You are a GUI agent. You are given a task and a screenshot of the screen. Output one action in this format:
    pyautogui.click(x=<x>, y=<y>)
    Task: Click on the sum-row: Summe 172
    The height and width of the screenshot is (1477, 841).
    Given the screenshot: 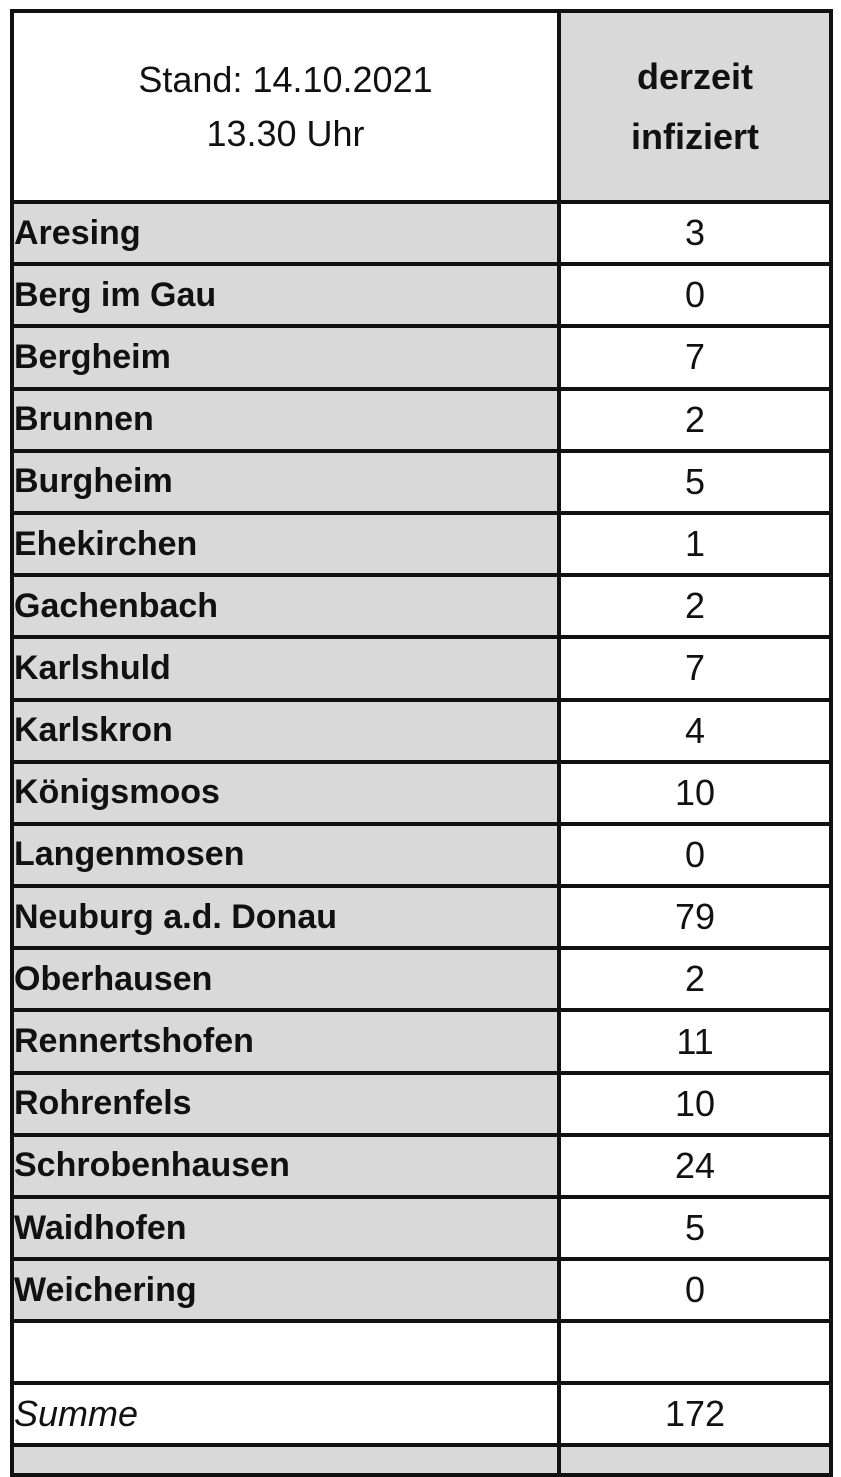 What is the action you would take?
    pyautogui.click(x=421, y=1414)
    